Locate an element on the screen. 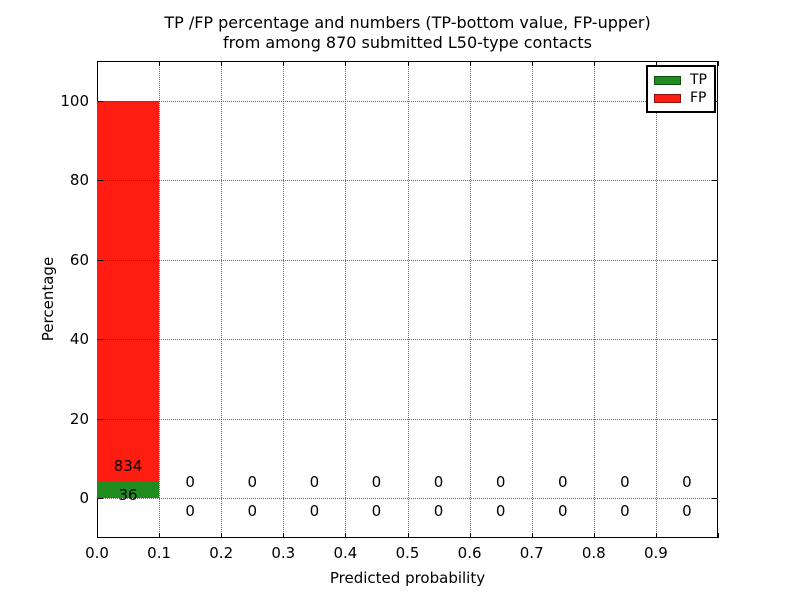 This screenshot has height=600, width=800. x-tick-label: 0.8 is located at coordinates (593, 553).